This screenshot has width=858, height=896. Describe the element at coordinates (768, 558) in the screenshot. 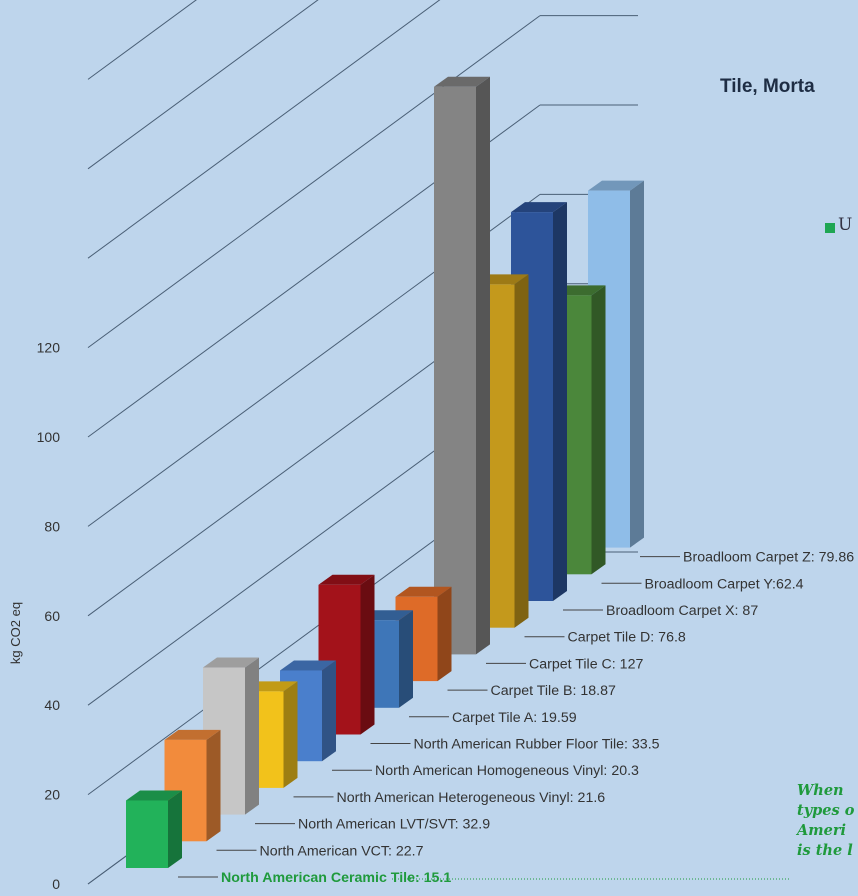

I see `category-label: Broadloom Carpet Z: 79.86` at that location.